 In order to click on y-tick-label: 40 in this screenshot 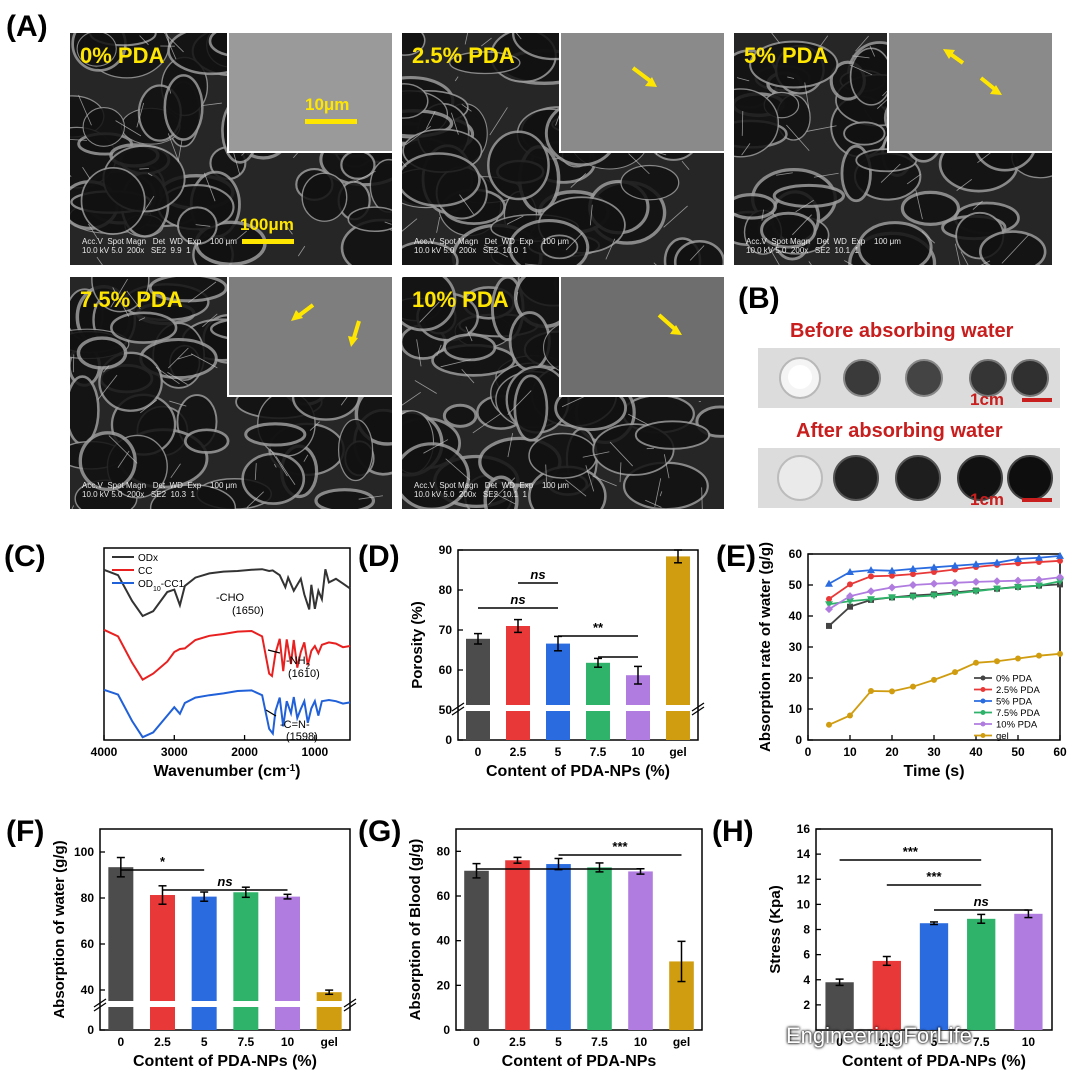, I will do `click(444, 941)`.